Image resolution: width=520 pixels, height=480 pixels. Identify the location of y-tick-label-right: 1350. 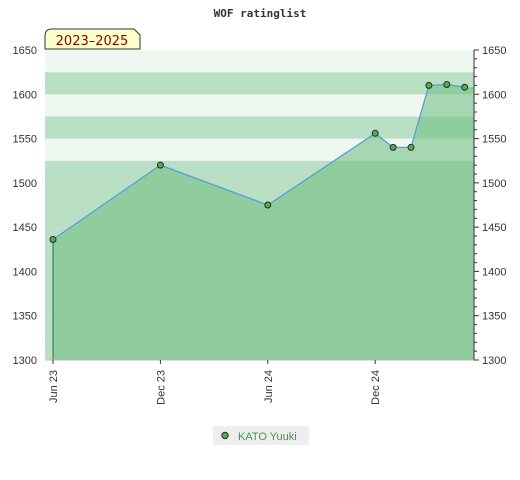
(494, 317).